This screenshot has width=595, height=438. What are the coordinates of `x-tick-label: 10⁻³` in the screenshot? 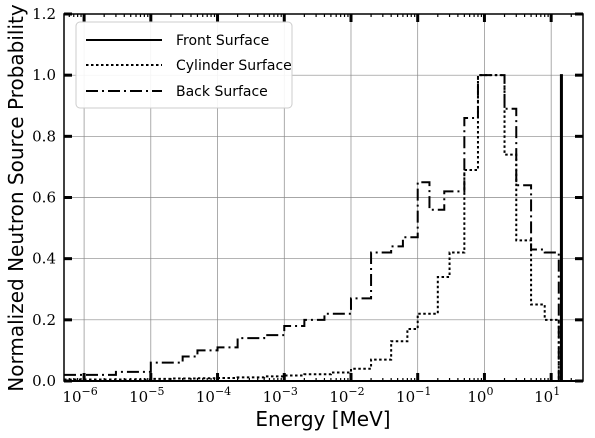 It's located at (280, 395).